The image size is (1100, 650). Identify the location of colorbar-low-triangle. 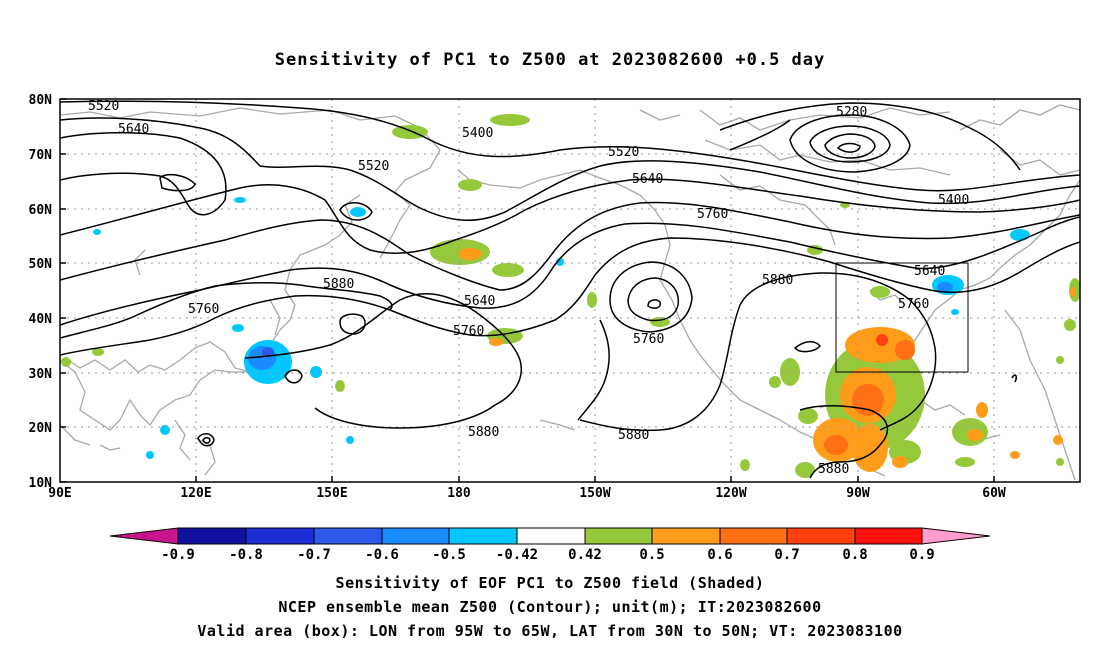
(144, 536).